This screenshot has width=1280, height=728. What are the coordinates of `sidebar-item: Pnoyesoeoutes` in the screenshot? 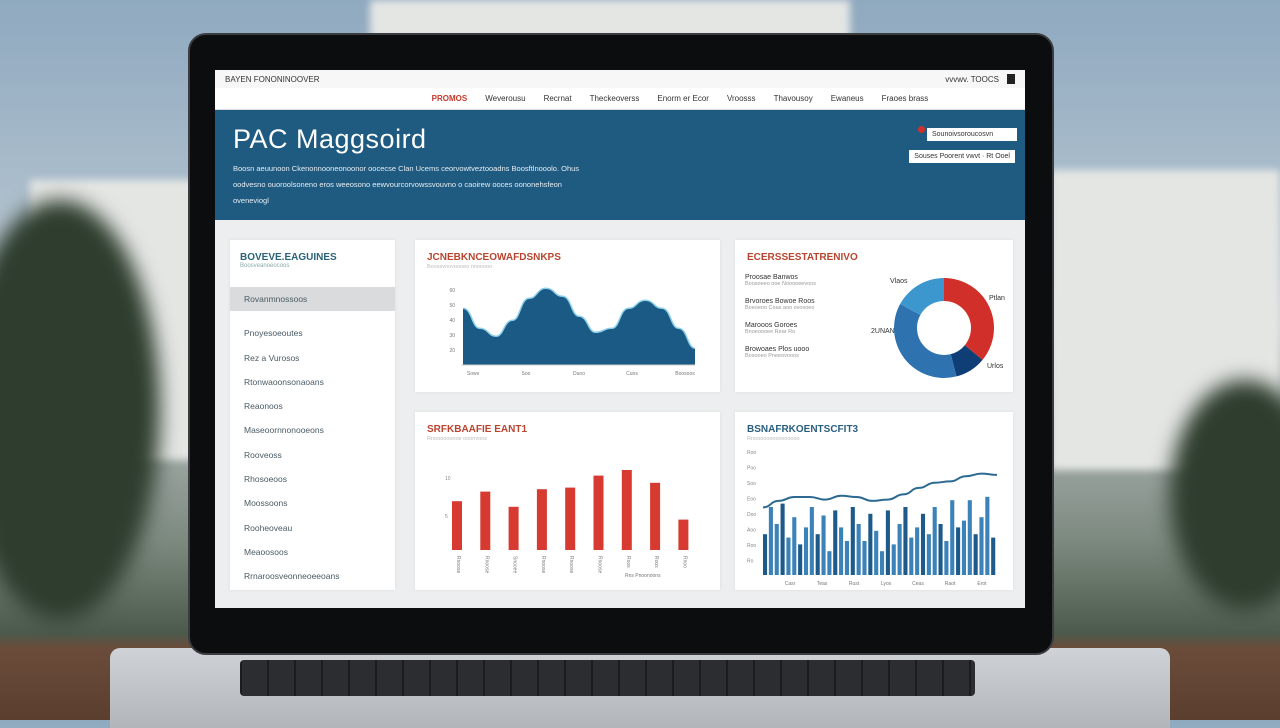 It's located at (273, 333).